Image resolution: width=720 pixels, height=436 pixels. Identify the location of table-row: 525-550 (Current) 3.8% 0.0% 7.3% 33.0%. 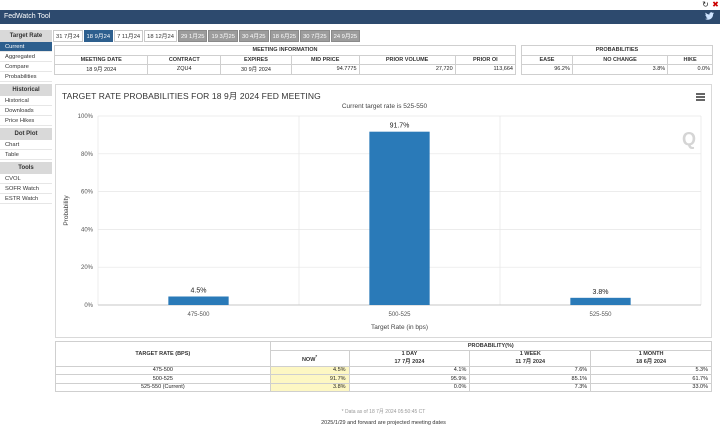
(383, 387).